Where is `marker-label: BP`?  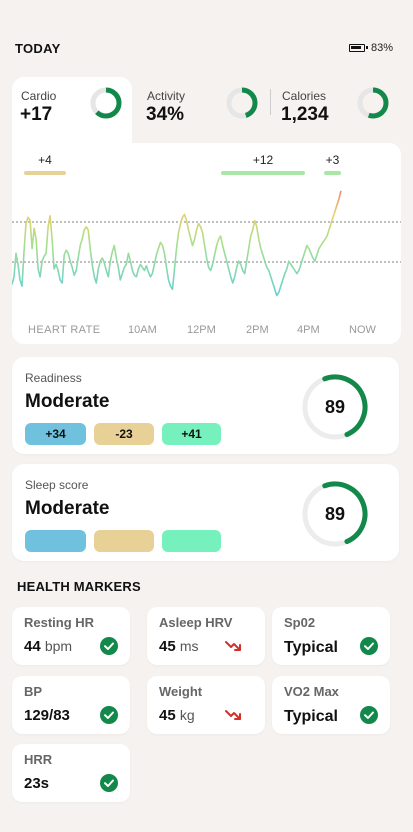 marker-label: BP is located at coordinates (33, 691).